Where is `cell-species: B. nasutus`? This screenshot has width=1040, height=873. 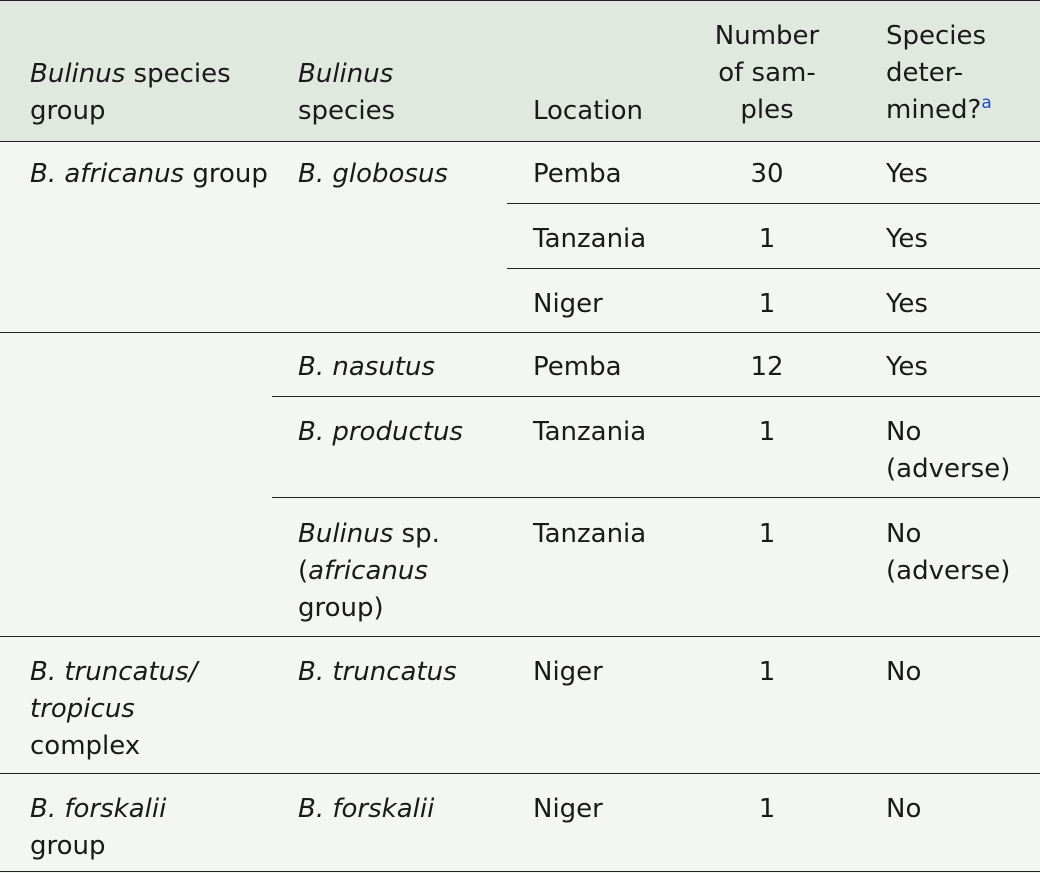
cell-species: B. nasutus is located at coordinates (367, 367).